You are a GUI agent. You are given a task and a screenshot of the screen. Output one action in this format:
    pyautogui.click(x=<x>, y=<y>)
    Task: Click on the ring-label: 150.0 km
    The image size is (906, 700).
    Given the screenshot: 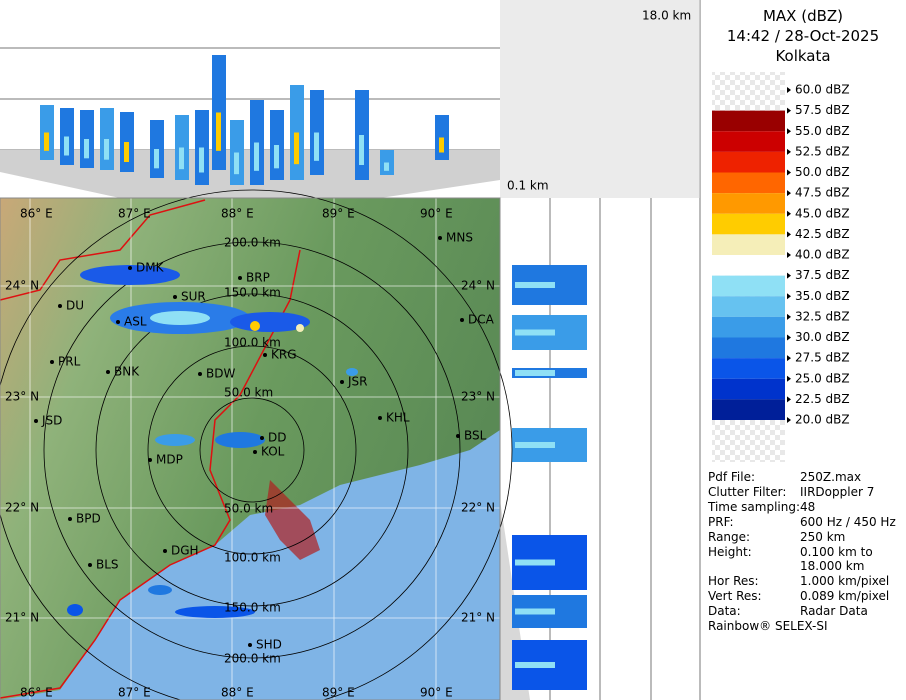 What is the action you would take?
    pyautogui.click(x=252, y=608)
    